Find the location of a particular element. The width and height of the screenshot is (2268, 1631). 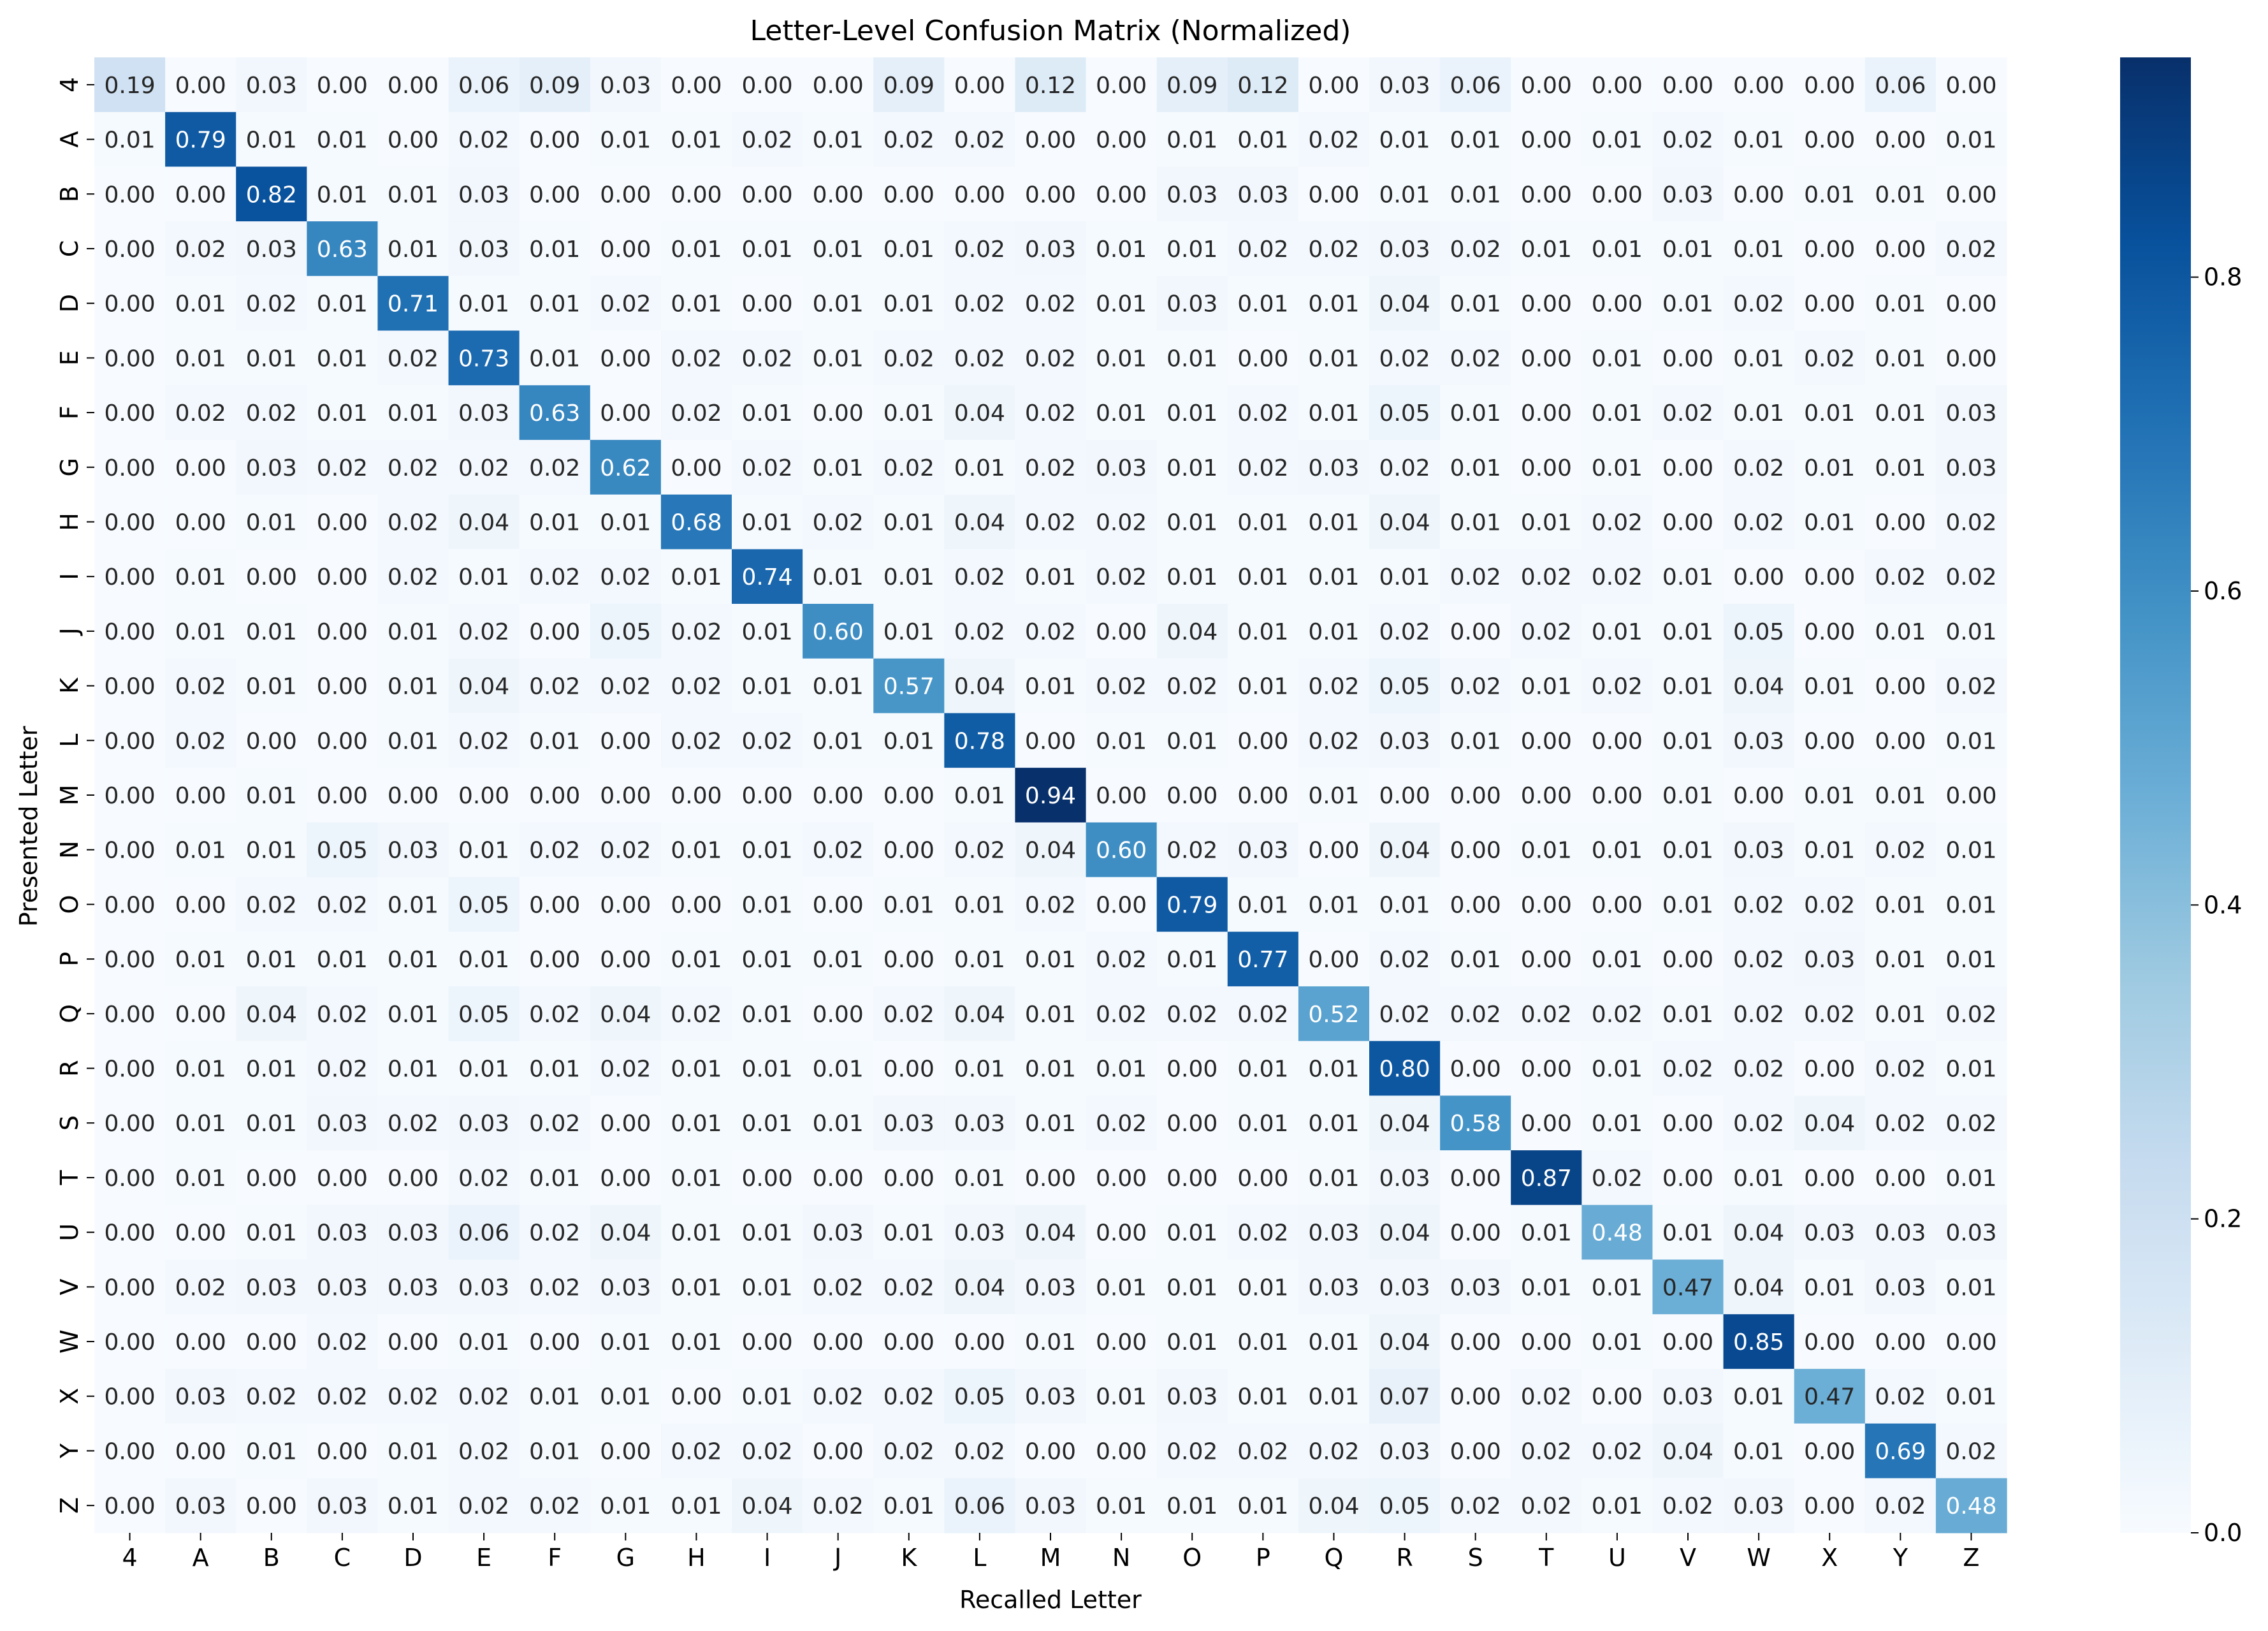

colorbar-tick-label: 0.0 is located at coordinates (2223, 1533).